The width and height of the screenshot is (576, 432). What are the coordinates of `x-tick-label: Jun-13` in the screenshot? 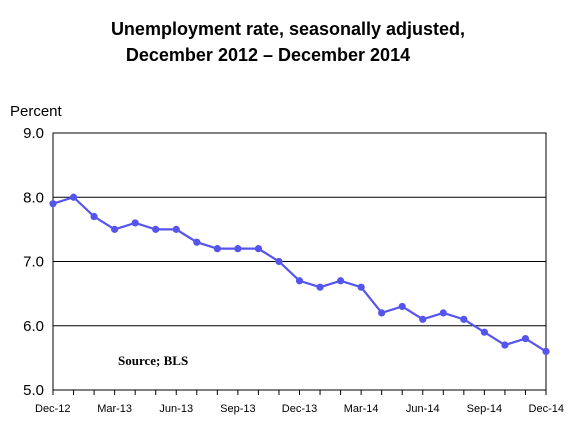 It's located at (176, 409).